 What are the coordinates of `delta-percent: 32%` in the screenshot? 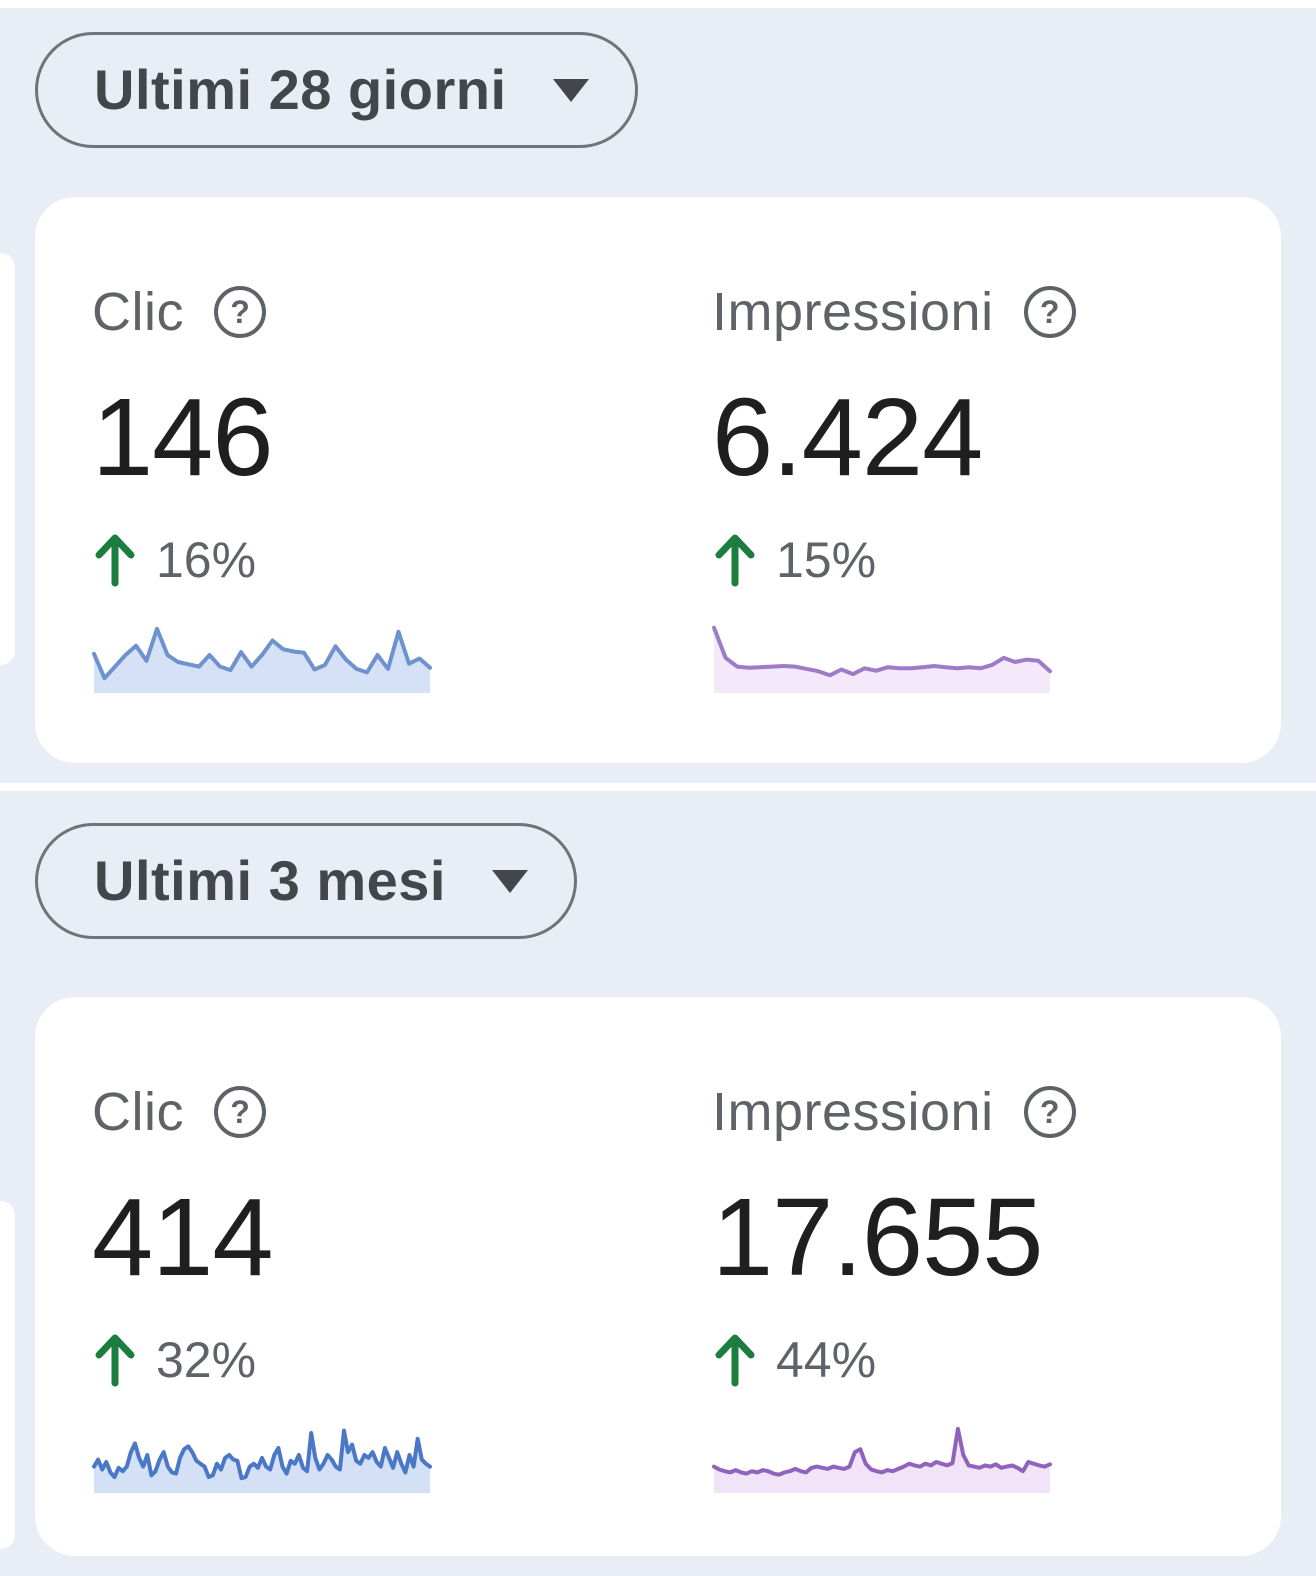 It's located at (206, 1360).